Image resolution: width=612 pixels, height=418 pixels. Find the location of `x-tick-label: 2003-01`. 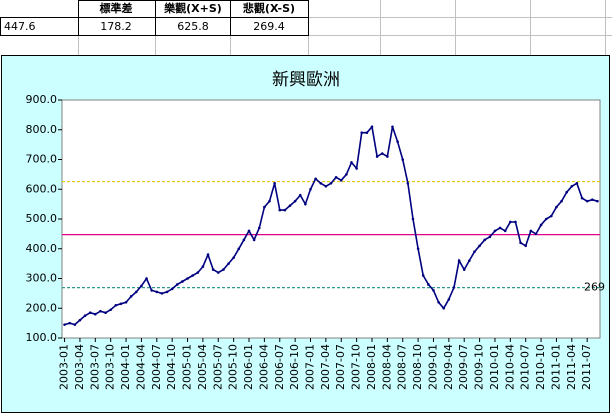

x-tick-label: 2003-01 is located at coordinates (64, 367).